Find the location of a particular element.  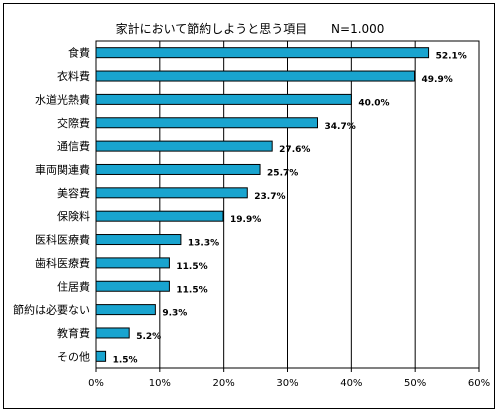

category-label: 通信費 is located at coordinates (73, 146).